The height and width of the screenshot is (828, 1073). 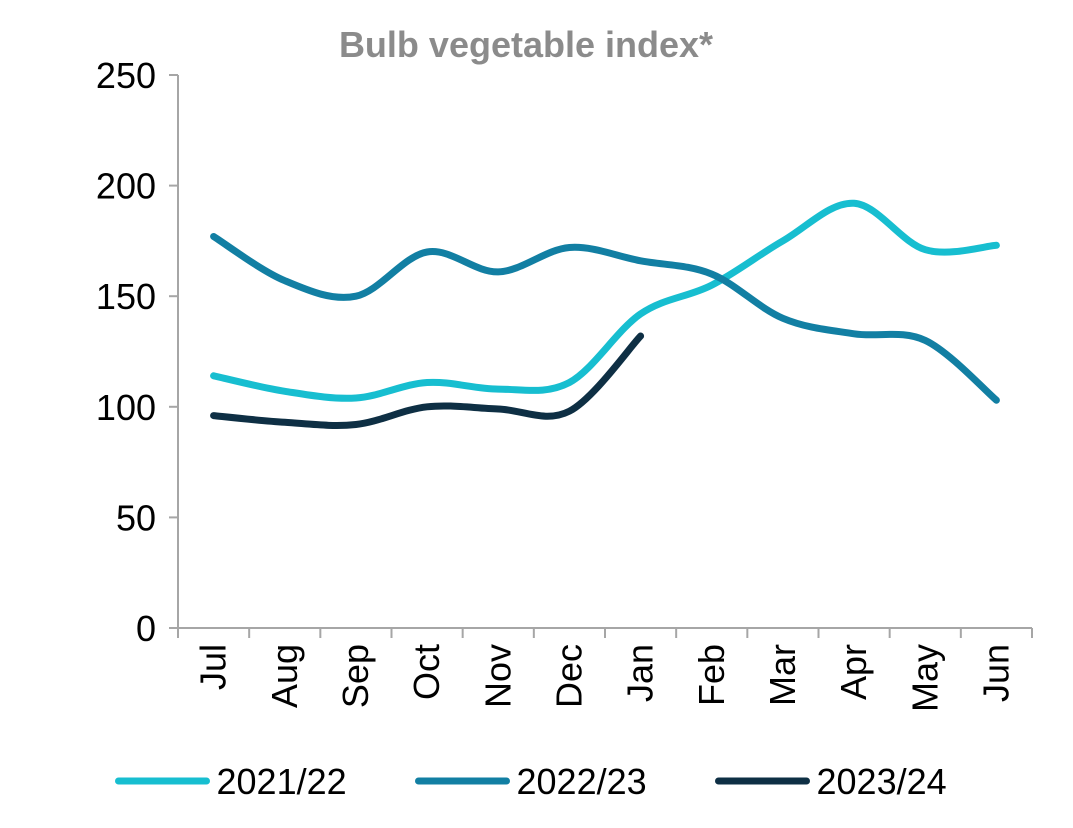 What do you see at coordinates (136, 517) in the screenshot?
I see `y-tick-label: 50` at bounding box center [136, 517].